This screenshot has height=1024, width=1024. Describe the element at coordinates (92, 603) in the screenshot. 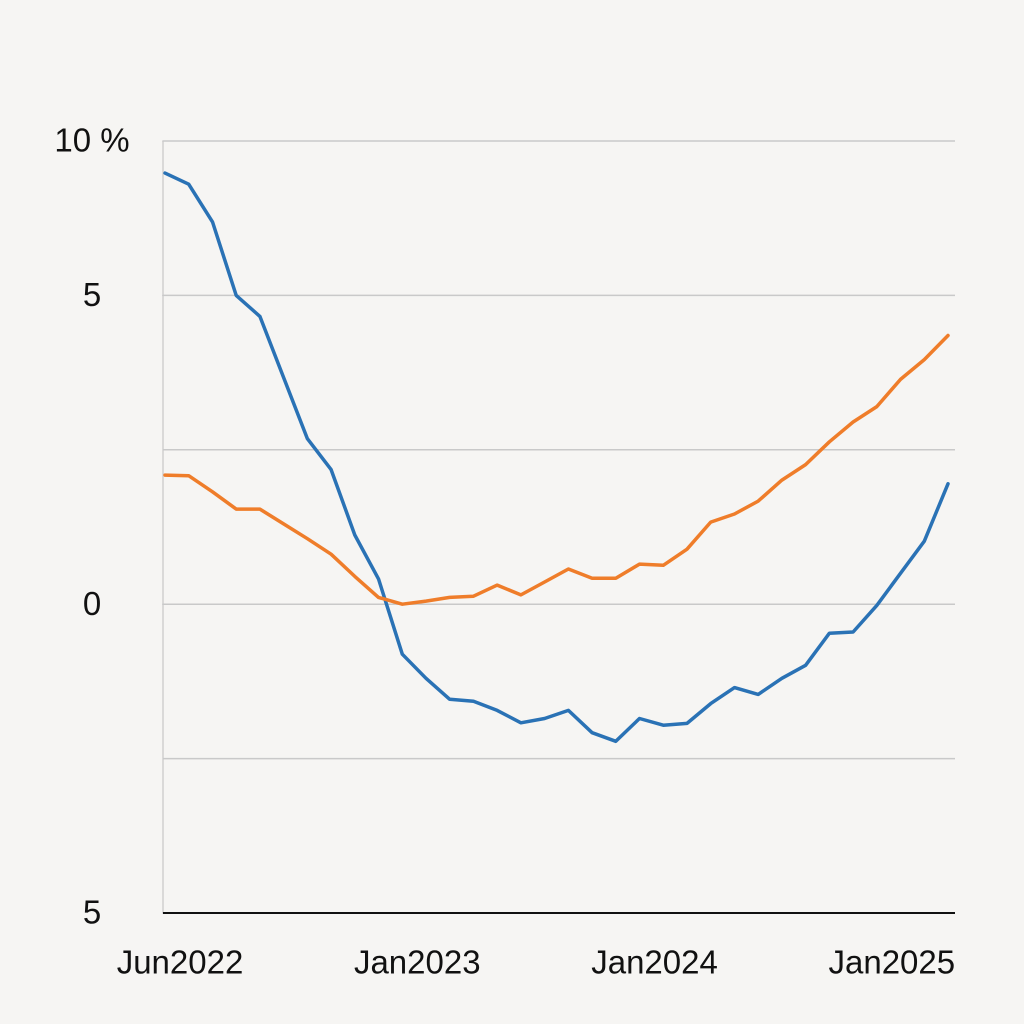

I see `y-tick-label: 0` at that location.